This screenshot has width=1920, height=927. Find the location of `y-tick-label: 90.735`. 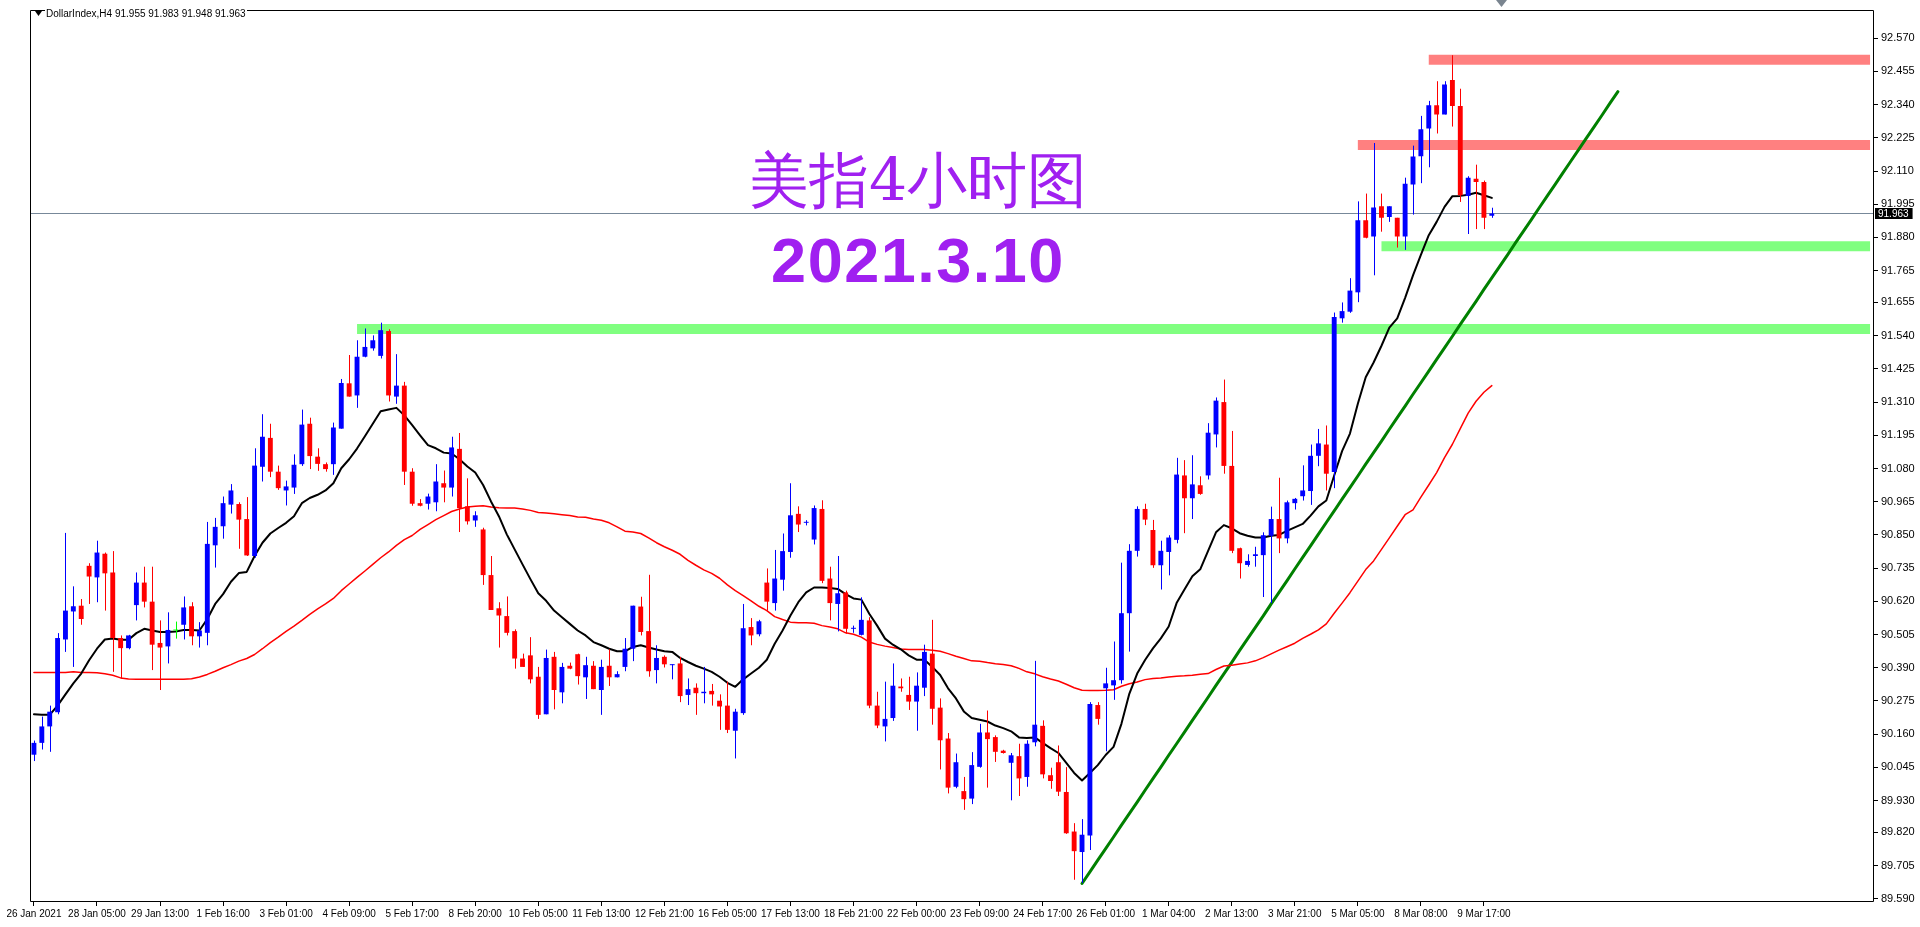

y-tick-label: 90.735 is located at coordinates (1898, 567).